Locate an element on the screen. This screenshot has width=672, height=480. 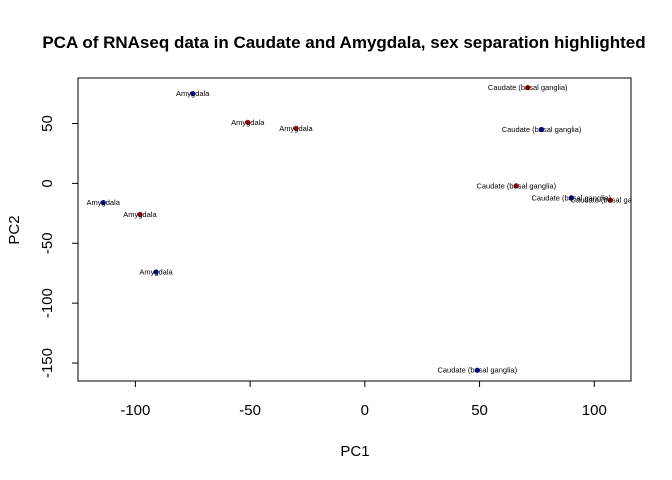
y-tick-label: -150 is located at coordinates (47, 363).